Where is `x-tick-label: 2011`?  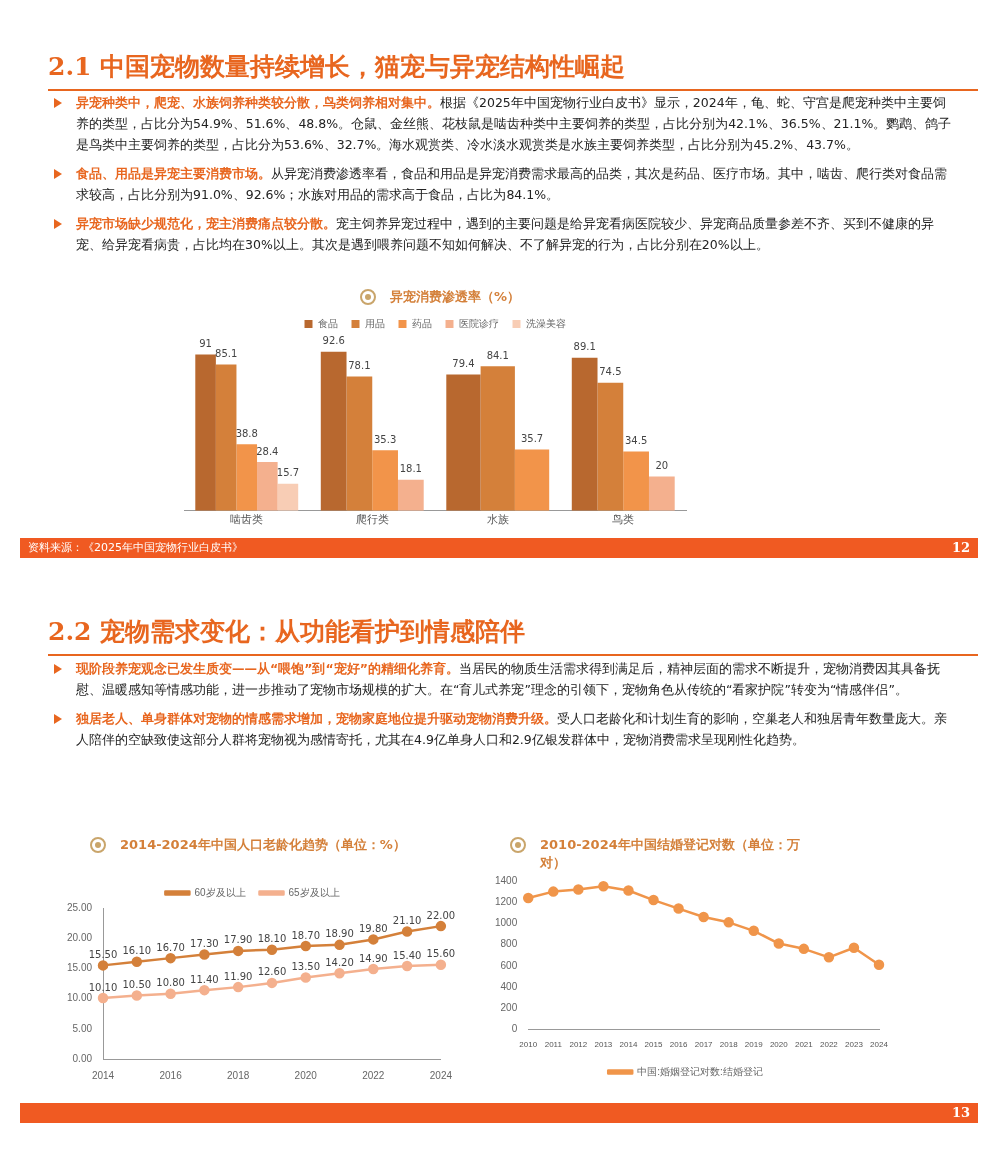 x-tick-label: 2011 is located at coordinates (553, 1045).